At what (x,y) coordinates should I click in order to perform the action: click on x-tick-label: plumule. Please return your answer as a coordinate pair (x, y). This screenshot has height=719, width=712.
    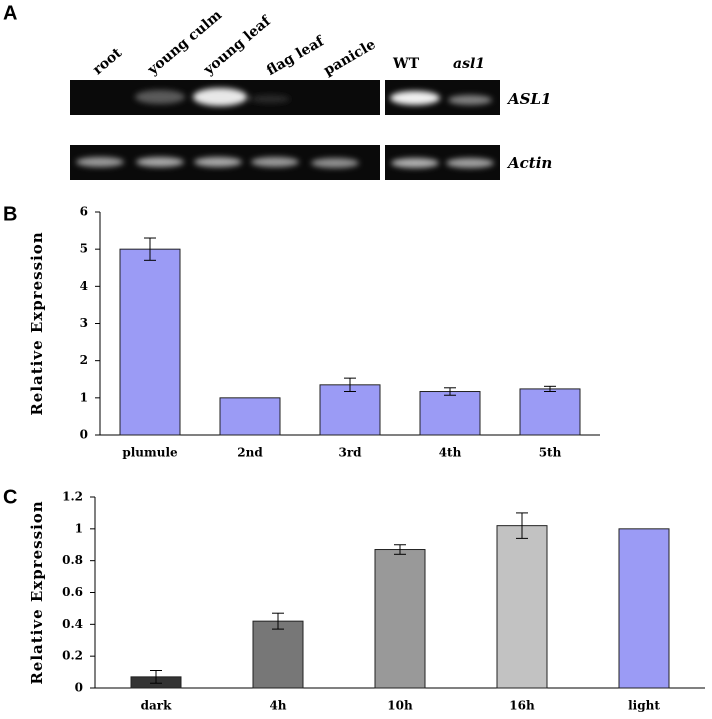
    Looking at the image, I should click on (150, 453).